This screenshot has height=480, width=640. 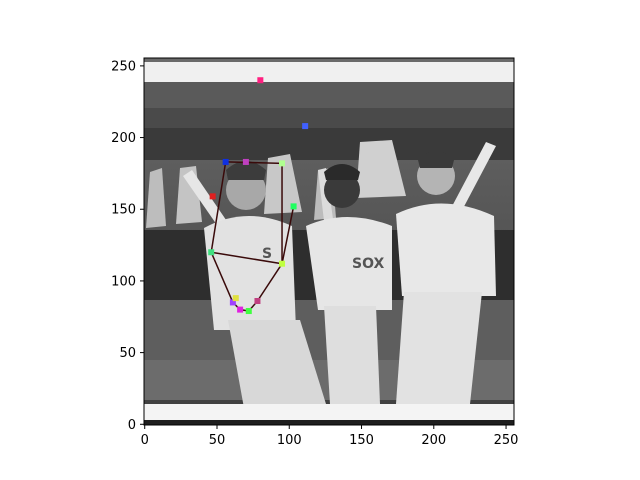 I want to click on pose-keypoints, so click(x=258, y=196).